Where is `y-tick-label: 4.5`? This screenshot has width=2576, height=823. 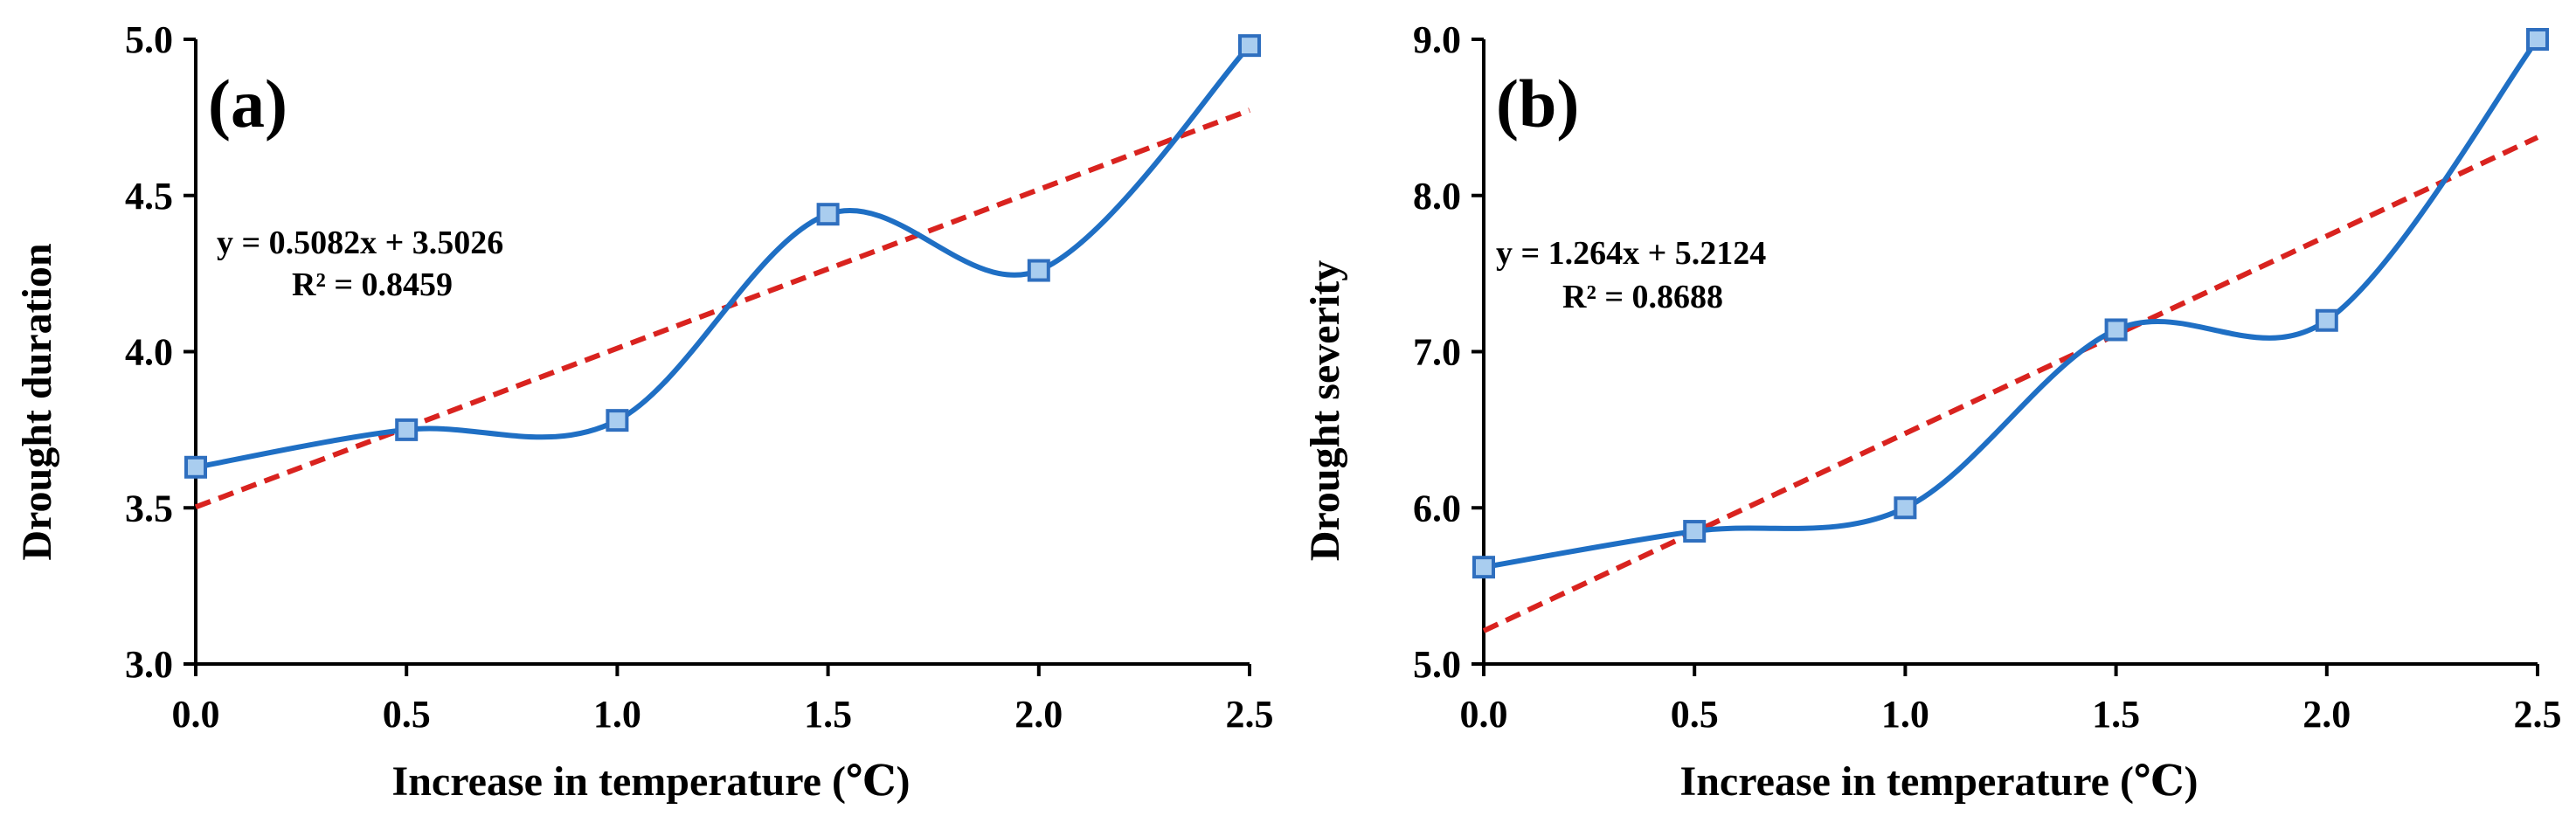 y-tick-label: 4.5 is located at coordinates (149, 196).